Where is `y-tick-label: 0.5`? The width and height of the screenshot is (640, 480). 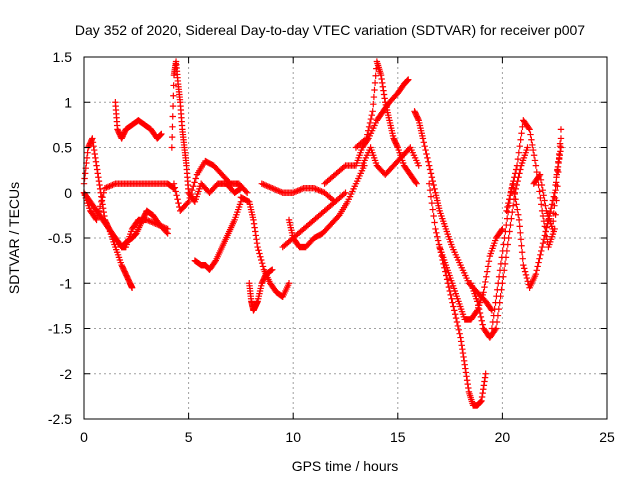 y-tick-label: 0.5 is located at coordinates (63, 148).